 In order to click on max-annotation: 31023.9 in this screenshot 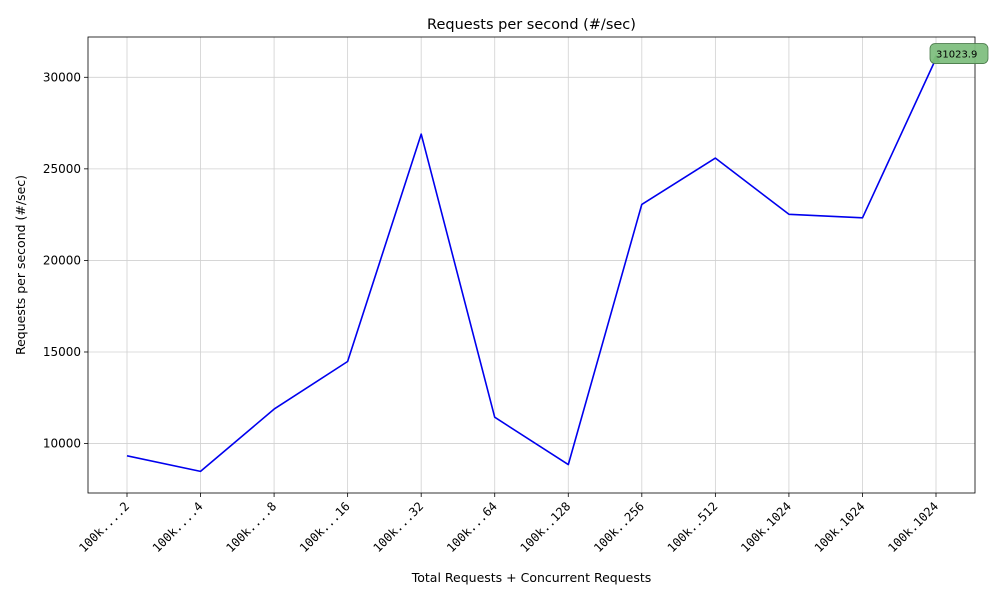, I will do `click(959, 53)`.